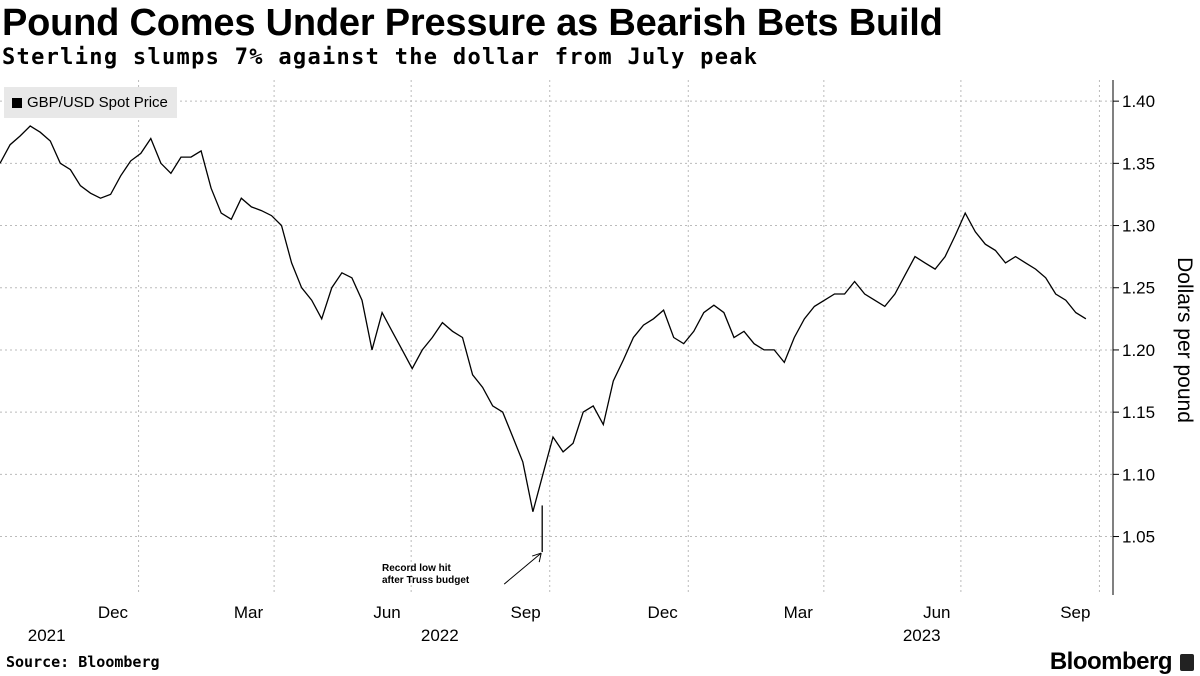 This screenshot has height=676, width=1200. What do you see at coordinates (1138, 350) in the screenshot?
I see `y-tick-label: 1.20` at bounding box center [1138, 350].